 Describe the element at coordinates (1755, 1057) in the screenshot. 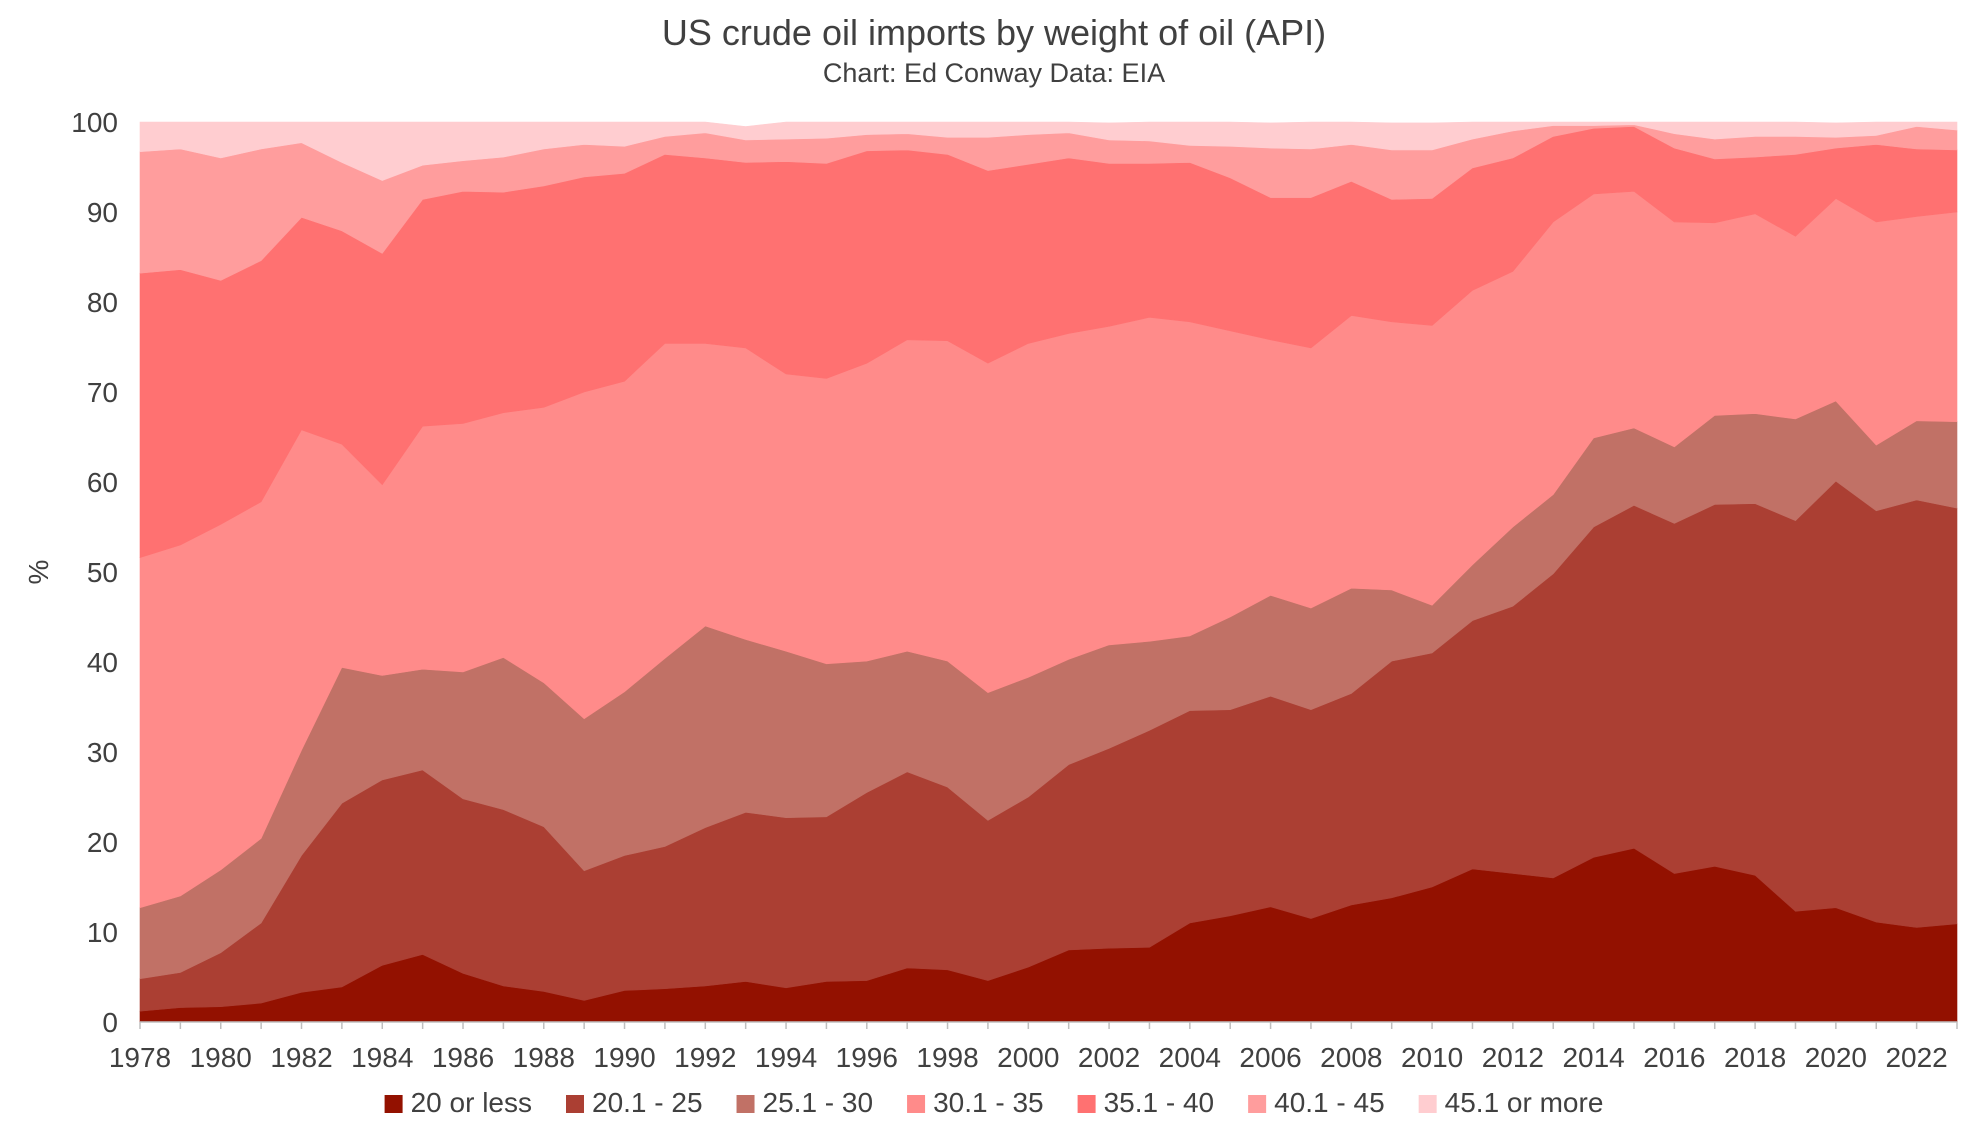

I see `x-tick-label: 2018` at that location.